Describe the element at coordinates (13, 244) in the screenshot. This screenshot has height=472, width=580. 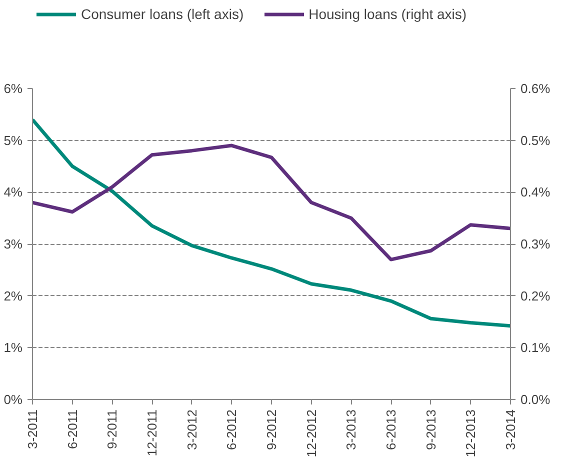
I see `y-tick-label: 3%` at that location.